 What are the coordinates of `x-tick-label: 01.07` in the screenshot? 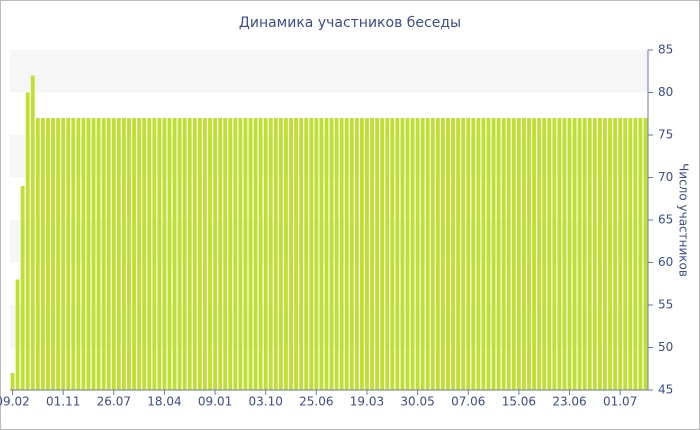 It's located at (620, 402).